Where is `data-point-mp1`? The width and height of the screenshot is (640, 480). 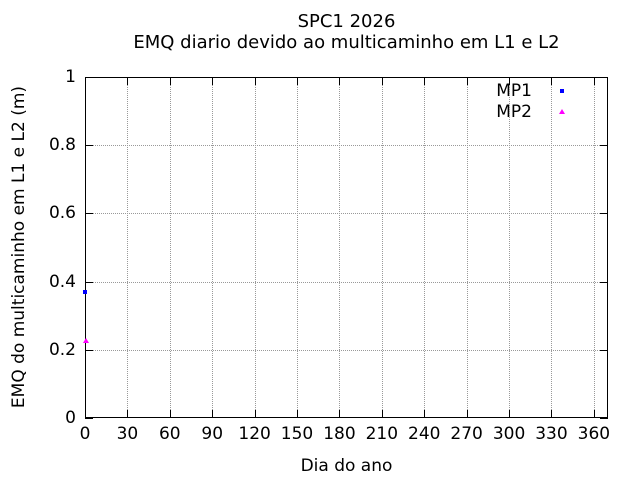 data-point-mp1 is located at coordinates (85, 291).